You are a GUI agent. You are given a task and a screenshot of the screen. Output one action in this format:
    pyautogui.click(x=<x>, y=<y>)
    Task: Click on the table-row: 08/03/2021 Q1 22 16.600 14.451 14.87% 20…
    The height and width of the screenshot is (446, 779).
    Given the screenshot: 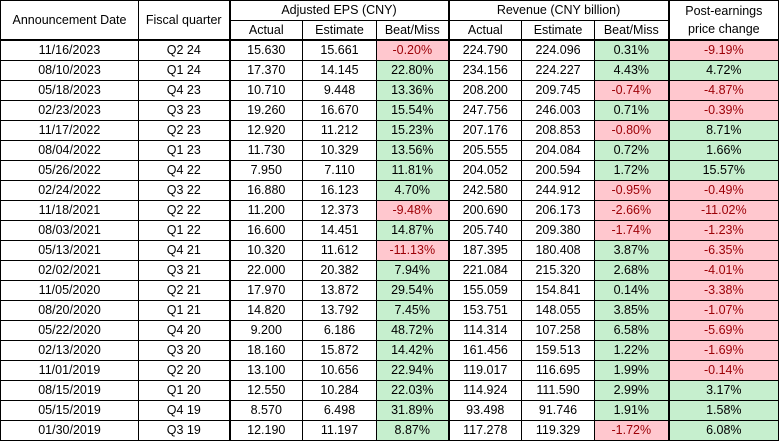 What is the action you would take?
    pyautogui.click(x=389, y=230)
    